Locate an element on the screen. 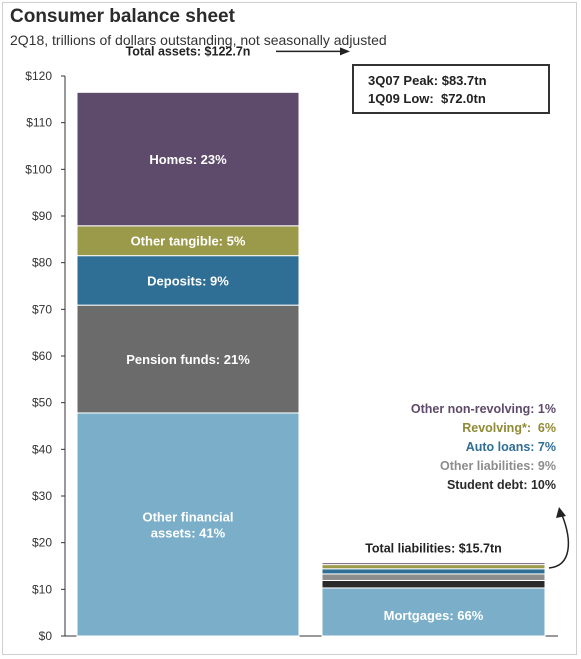 This screenshot has height=659, width=581. y-tick-label: $0 is located at coordinates (46, 636).